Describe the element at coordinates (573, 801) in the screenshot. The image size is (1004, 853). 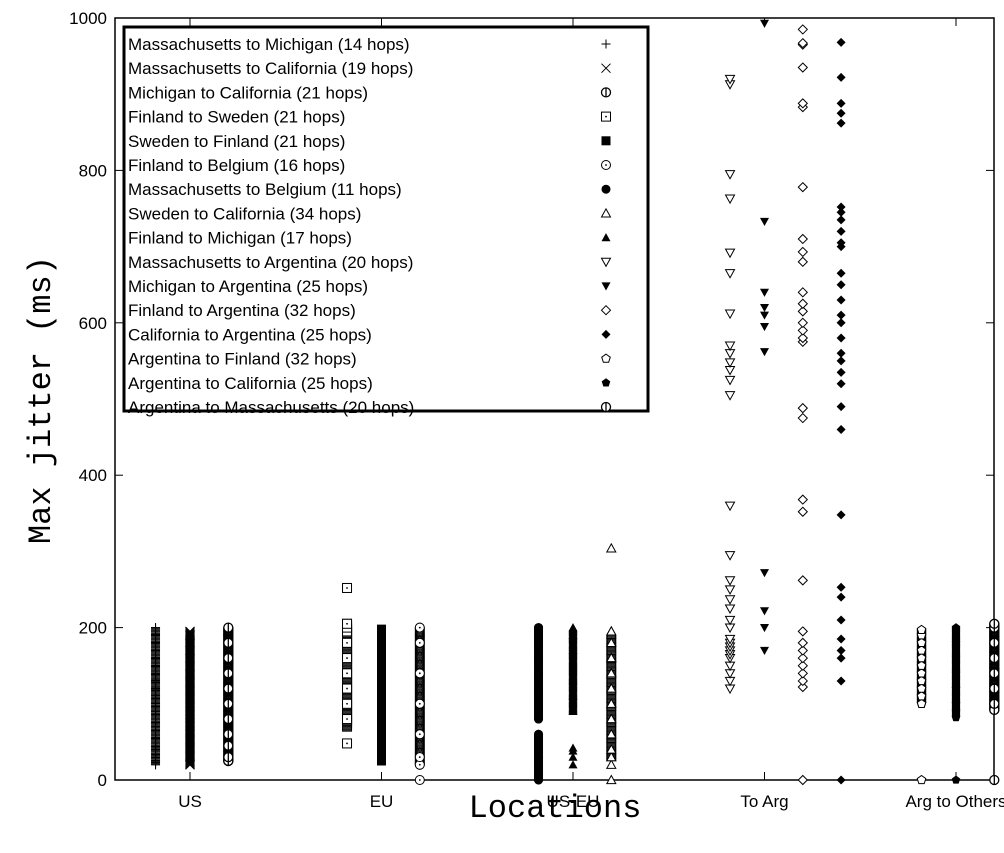
I see `x-tick-label: US-EU` at that location.